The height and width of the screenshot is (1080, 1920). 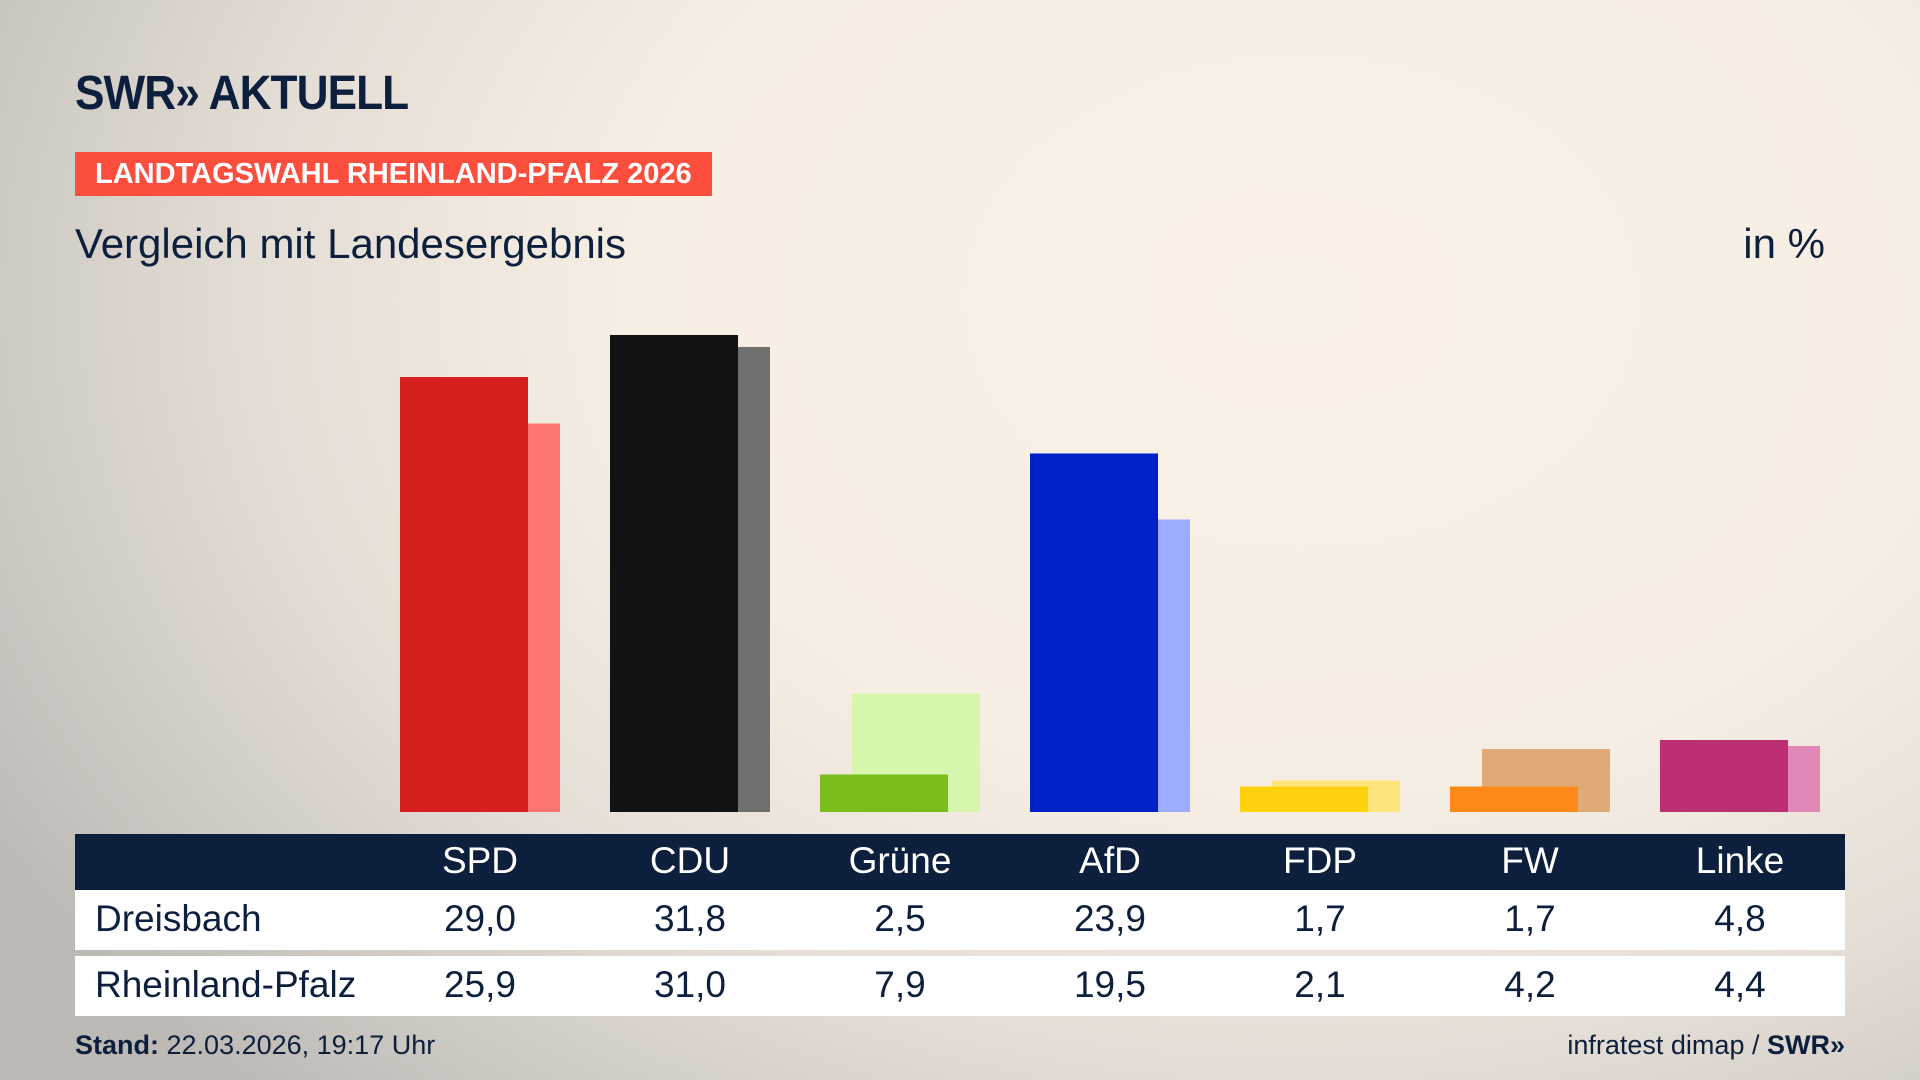 What do you see at coordinates (242, 93) in the screenshot?
I see `swr-aktuell-logo: SWR» AKTUELL` at bounding box center [242, 93].